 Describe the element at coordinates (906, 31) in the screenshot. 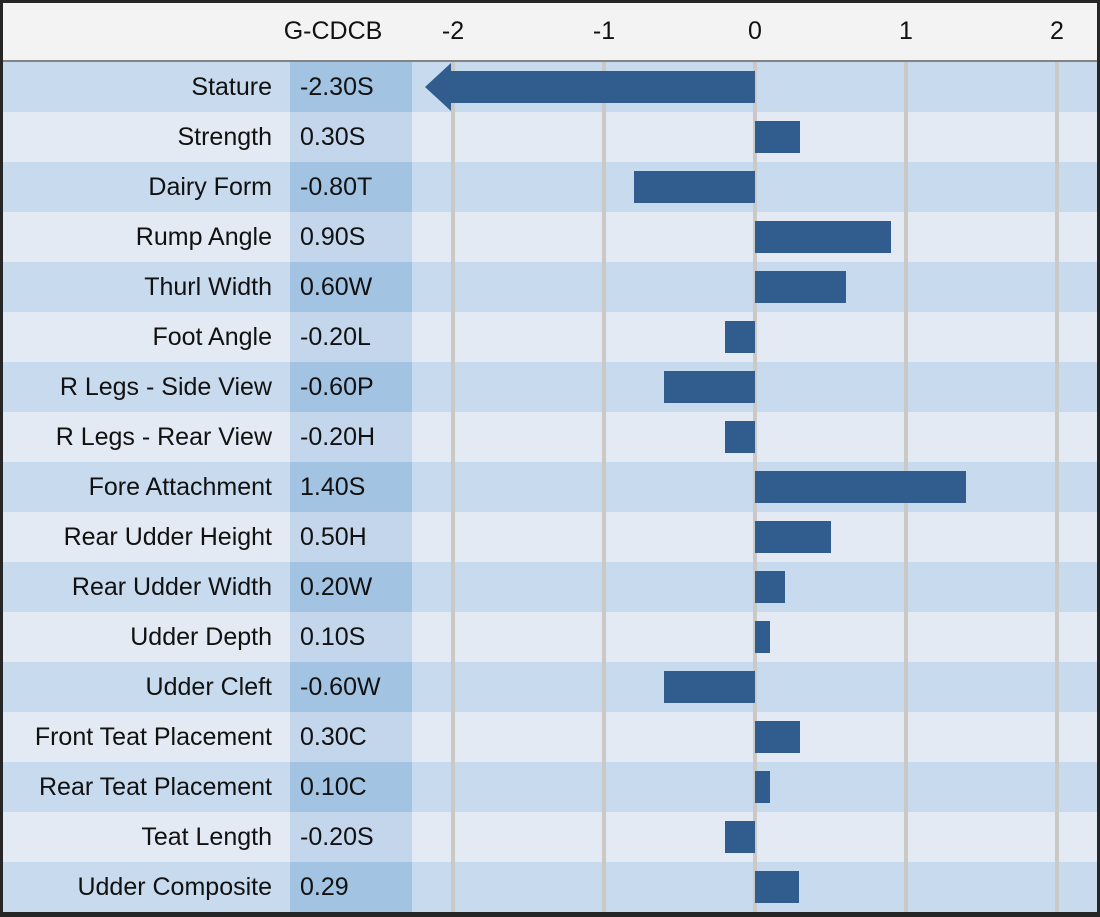

I see `axis-tick-label: 1` at that location.